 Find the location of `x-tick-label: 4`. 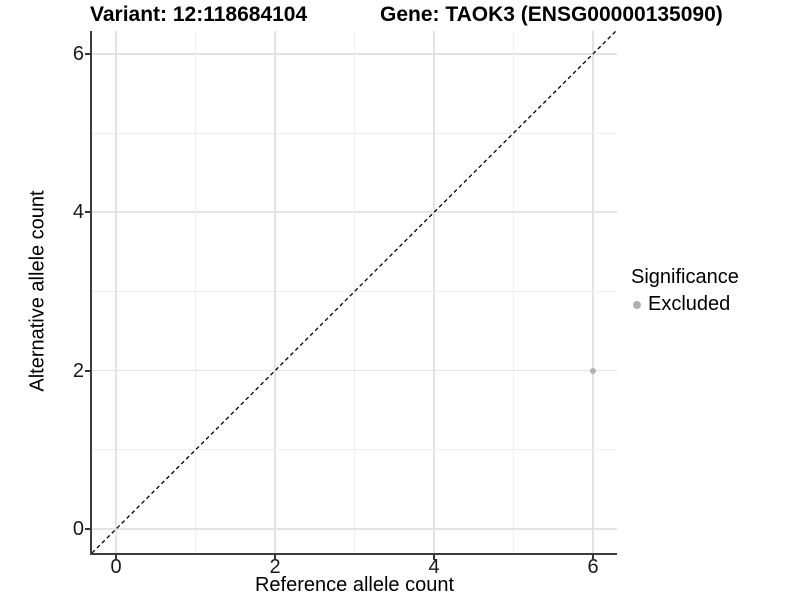

x-tick-label: 4 is located at coordinates (434, 567).